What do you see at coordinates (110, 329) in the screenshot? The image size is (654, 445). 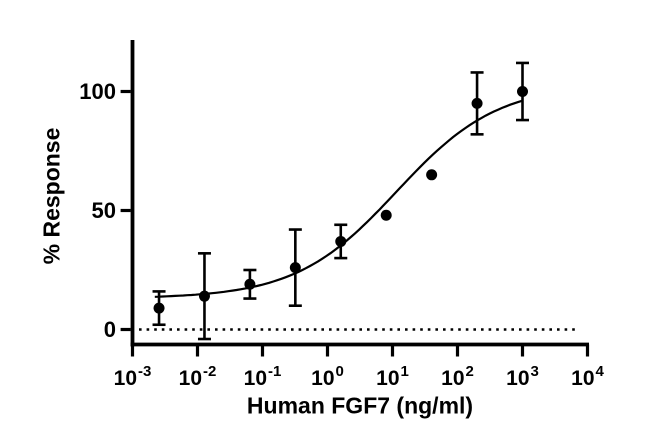 I see `y-tick-label: 0` at bounding box center [110, 329].